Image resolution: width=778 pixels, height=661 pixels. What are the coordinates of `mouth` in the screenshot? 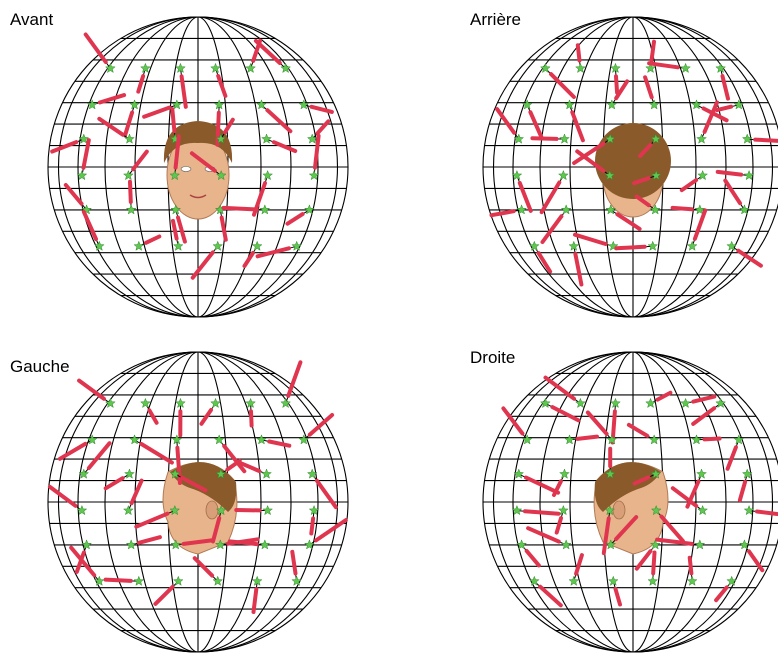 It's located at (198, 196).